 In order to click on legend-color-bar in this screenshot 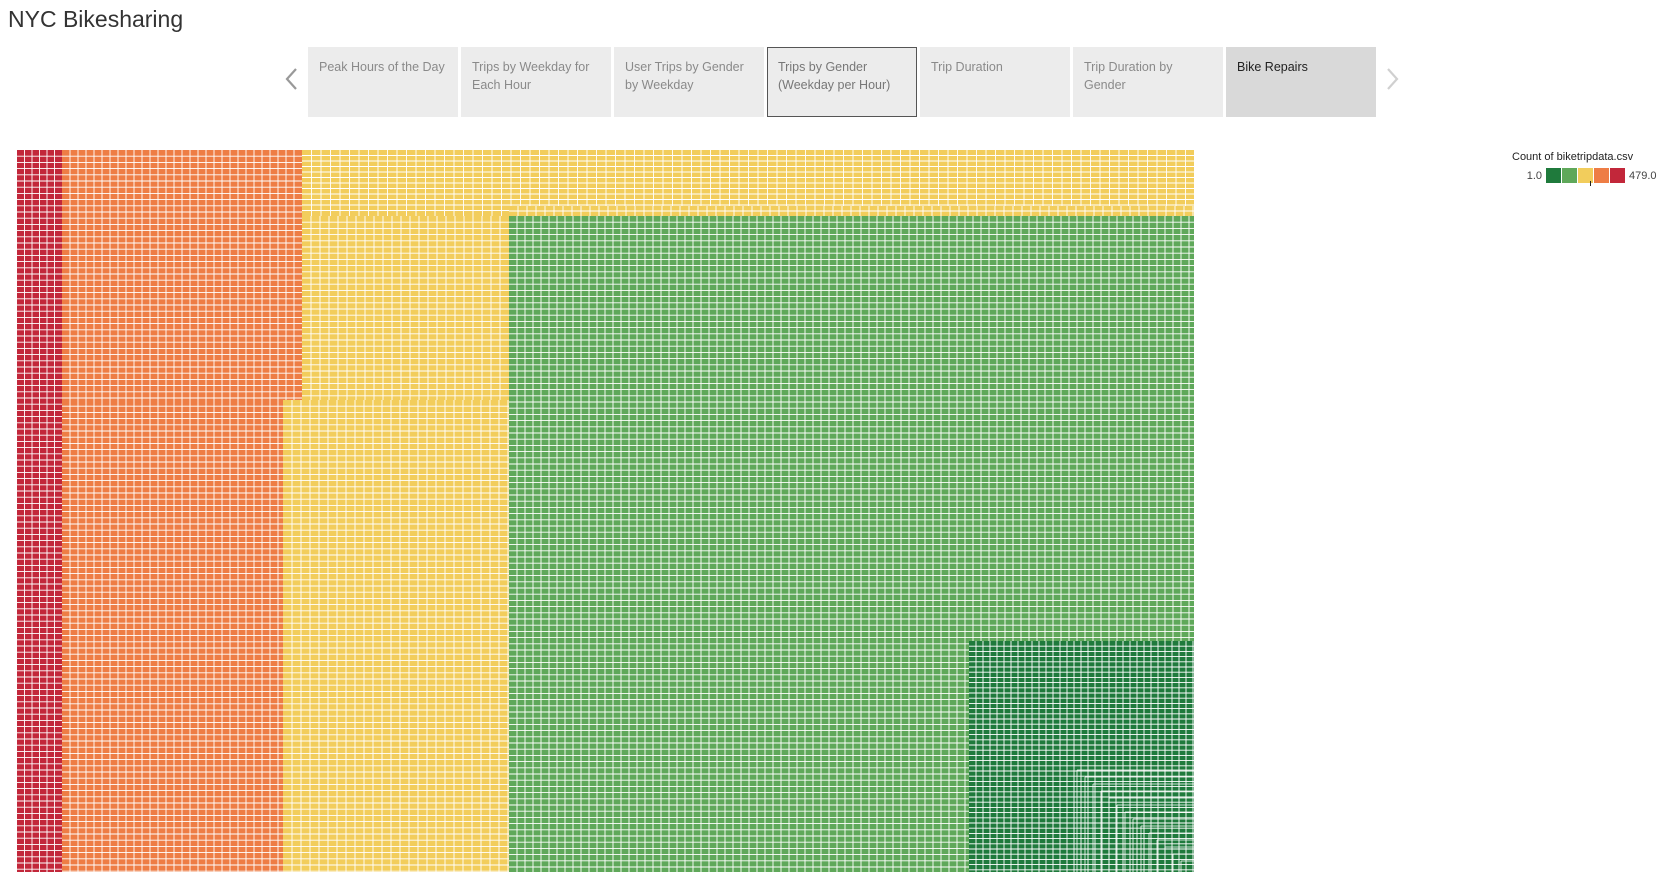, I will do `click(1586, 177)`.